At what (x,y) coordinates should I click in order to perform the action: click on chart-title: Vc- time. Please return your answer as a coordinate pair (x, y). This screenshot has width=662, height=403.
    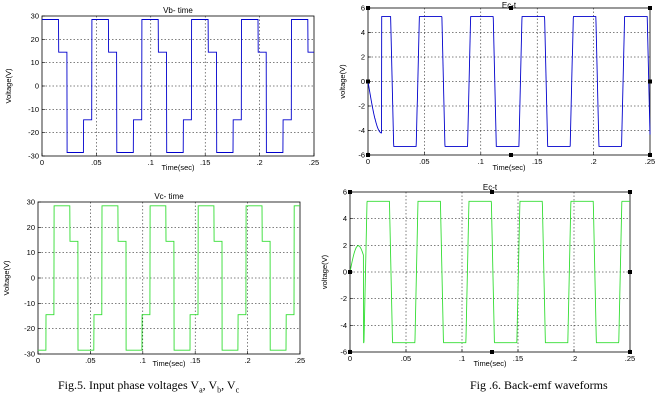
    Looking at the image, I should click on (169, 196).